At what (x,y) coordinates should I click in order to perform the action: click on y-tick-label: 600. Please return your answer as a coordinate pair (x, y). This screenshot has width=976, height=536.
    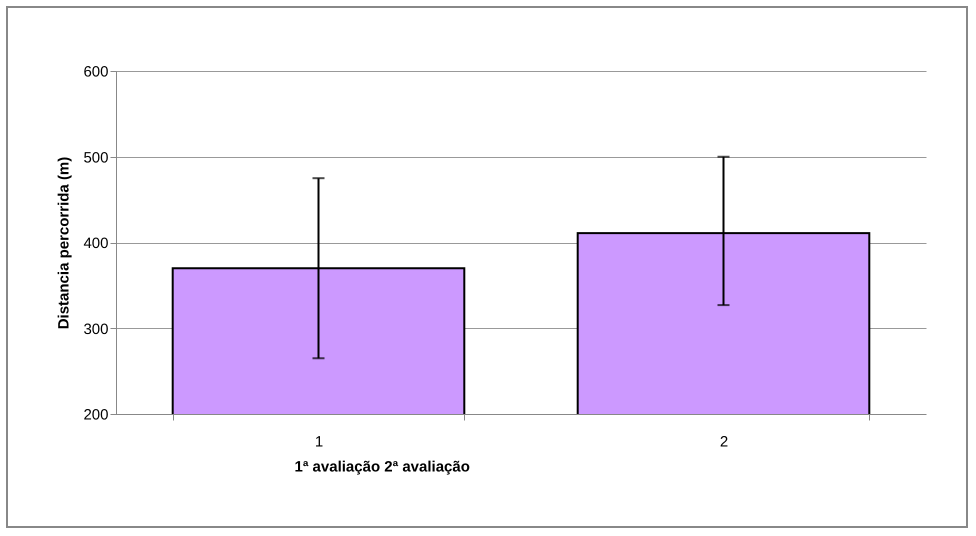
    Looking at the image, I should click on (95, 72).